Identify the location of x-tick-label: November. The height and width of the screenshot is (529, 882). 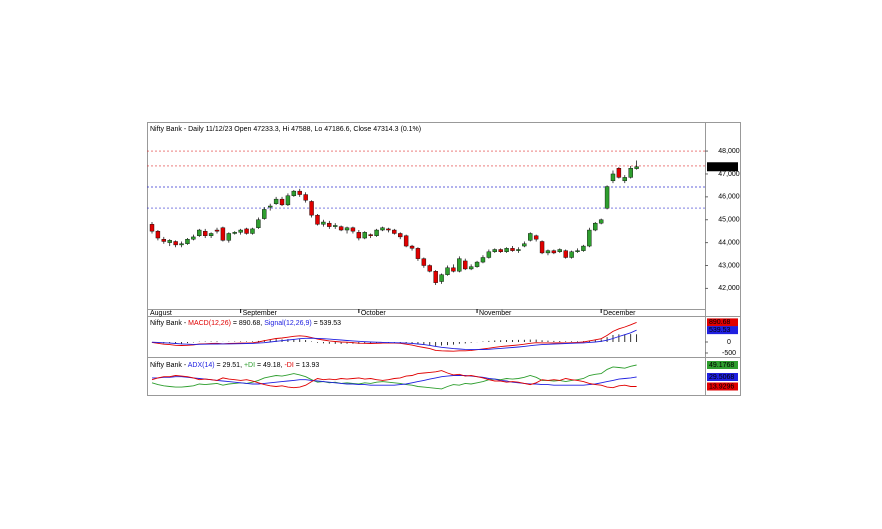
(495, 313).